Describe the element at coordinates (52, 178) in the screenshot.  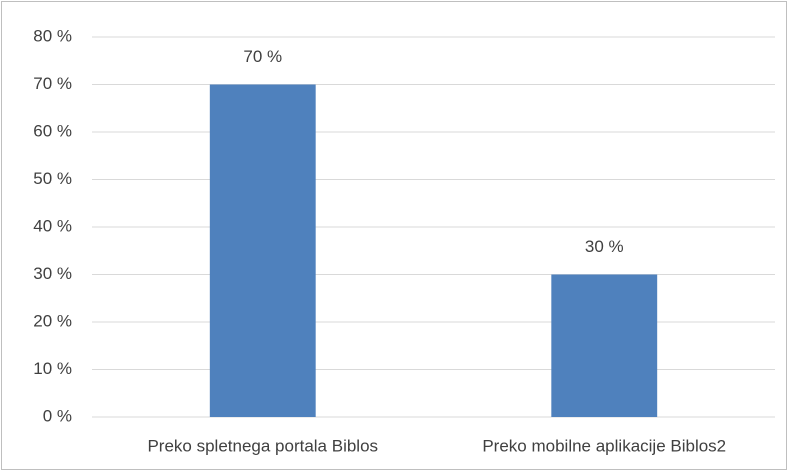
I see `y-tick-label: 50 %` at that location.